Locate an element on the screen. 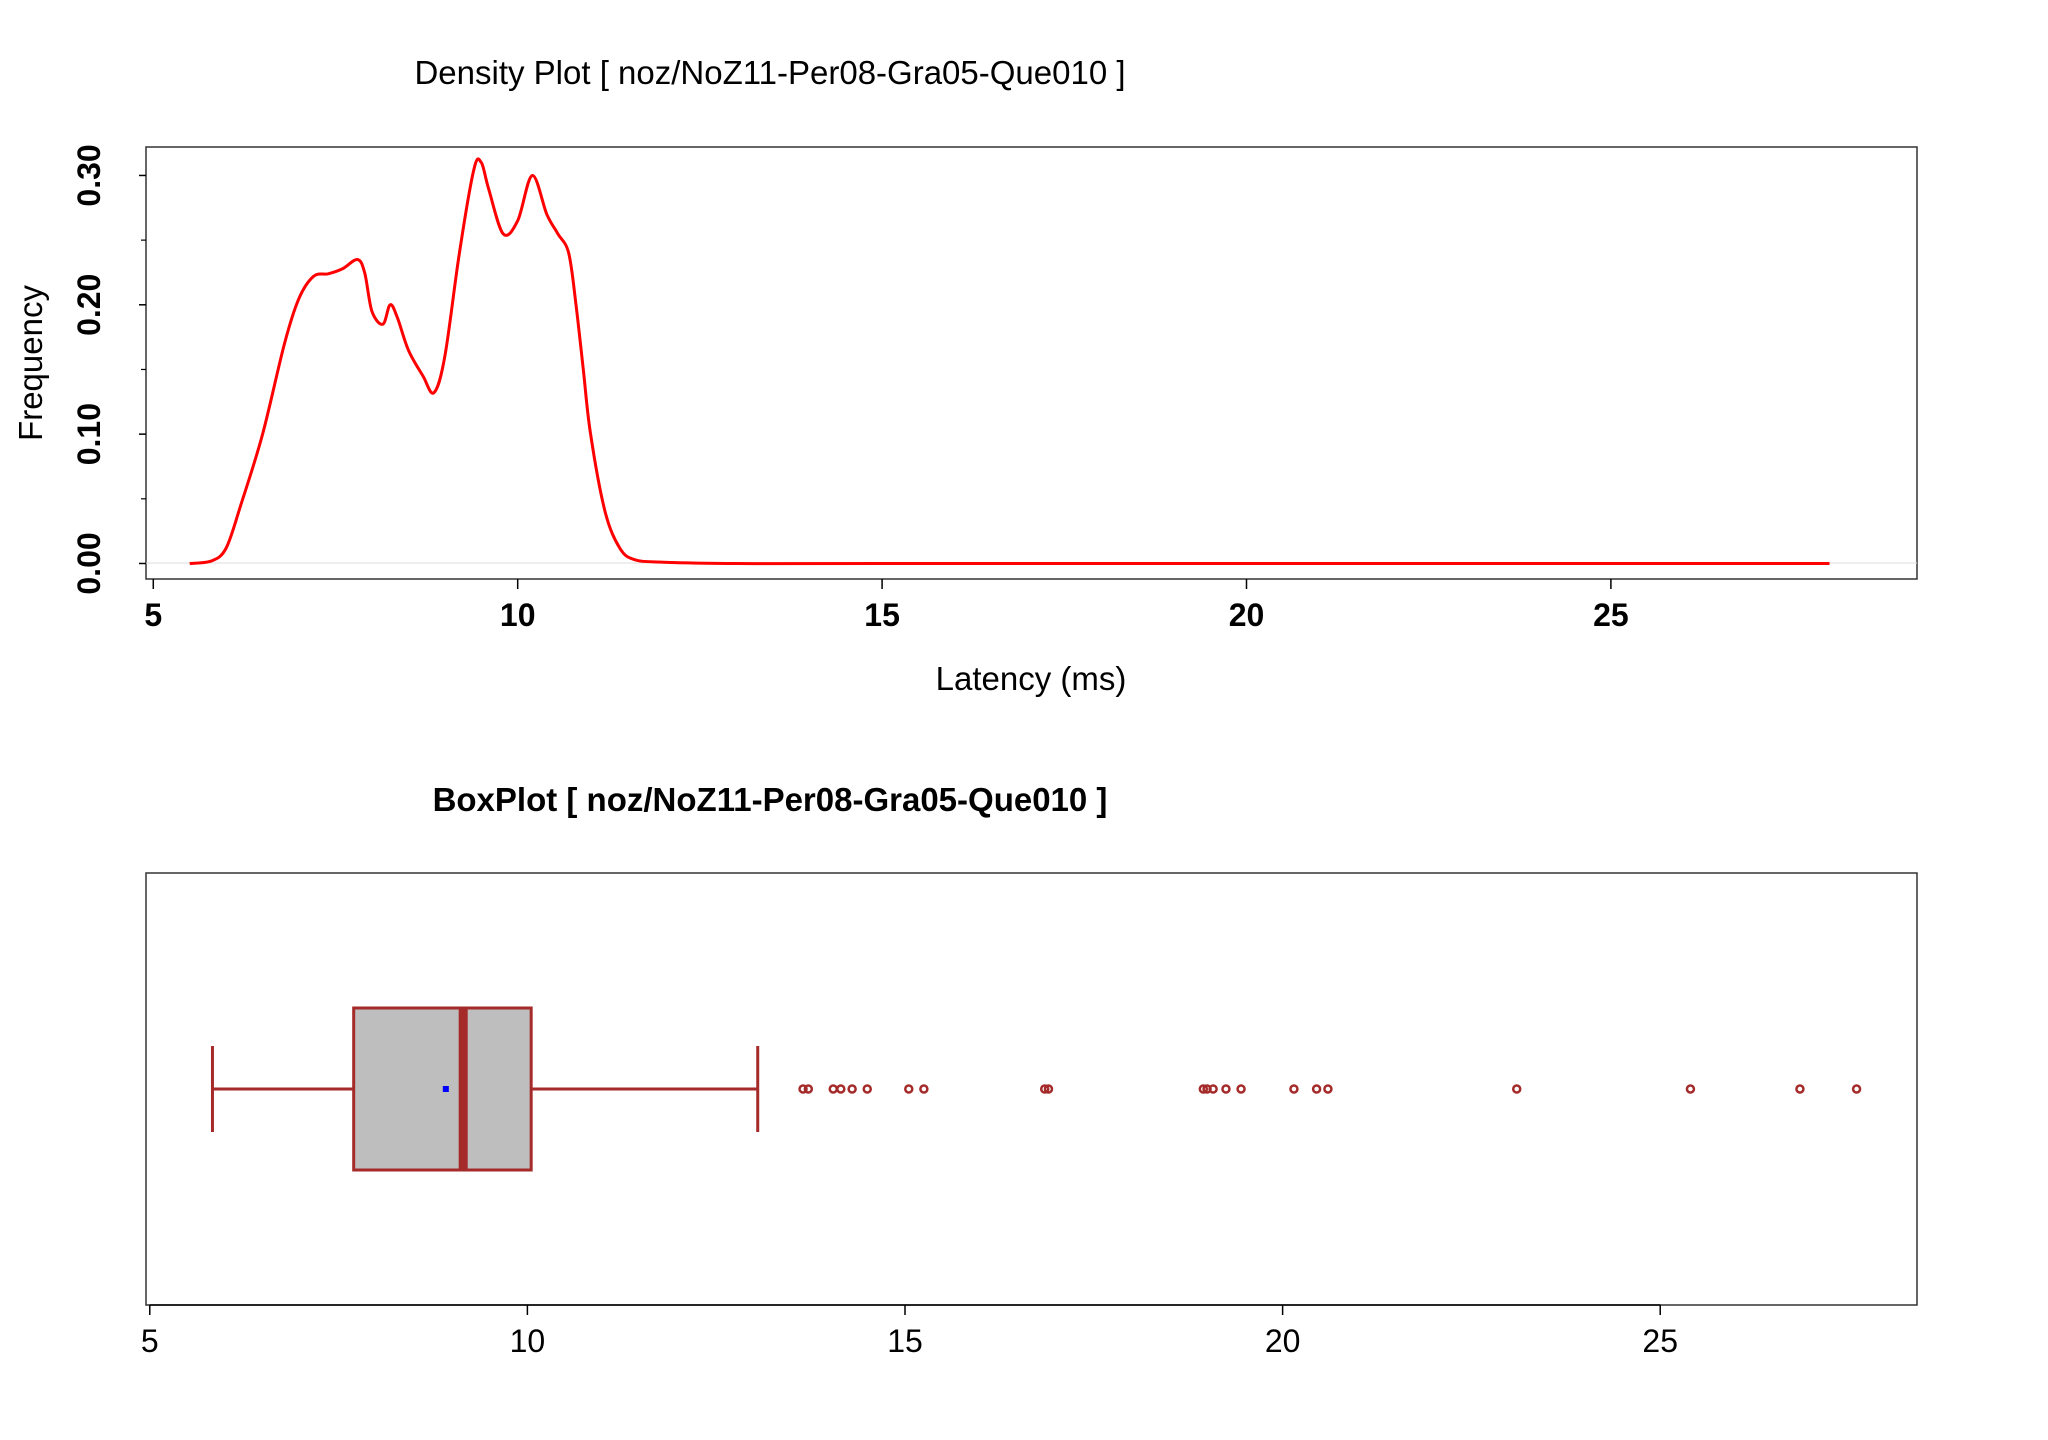 The height and width of the screenshot is (1440, 2048). density-x-tick-label: 15 is located at coordinates (882, 615).